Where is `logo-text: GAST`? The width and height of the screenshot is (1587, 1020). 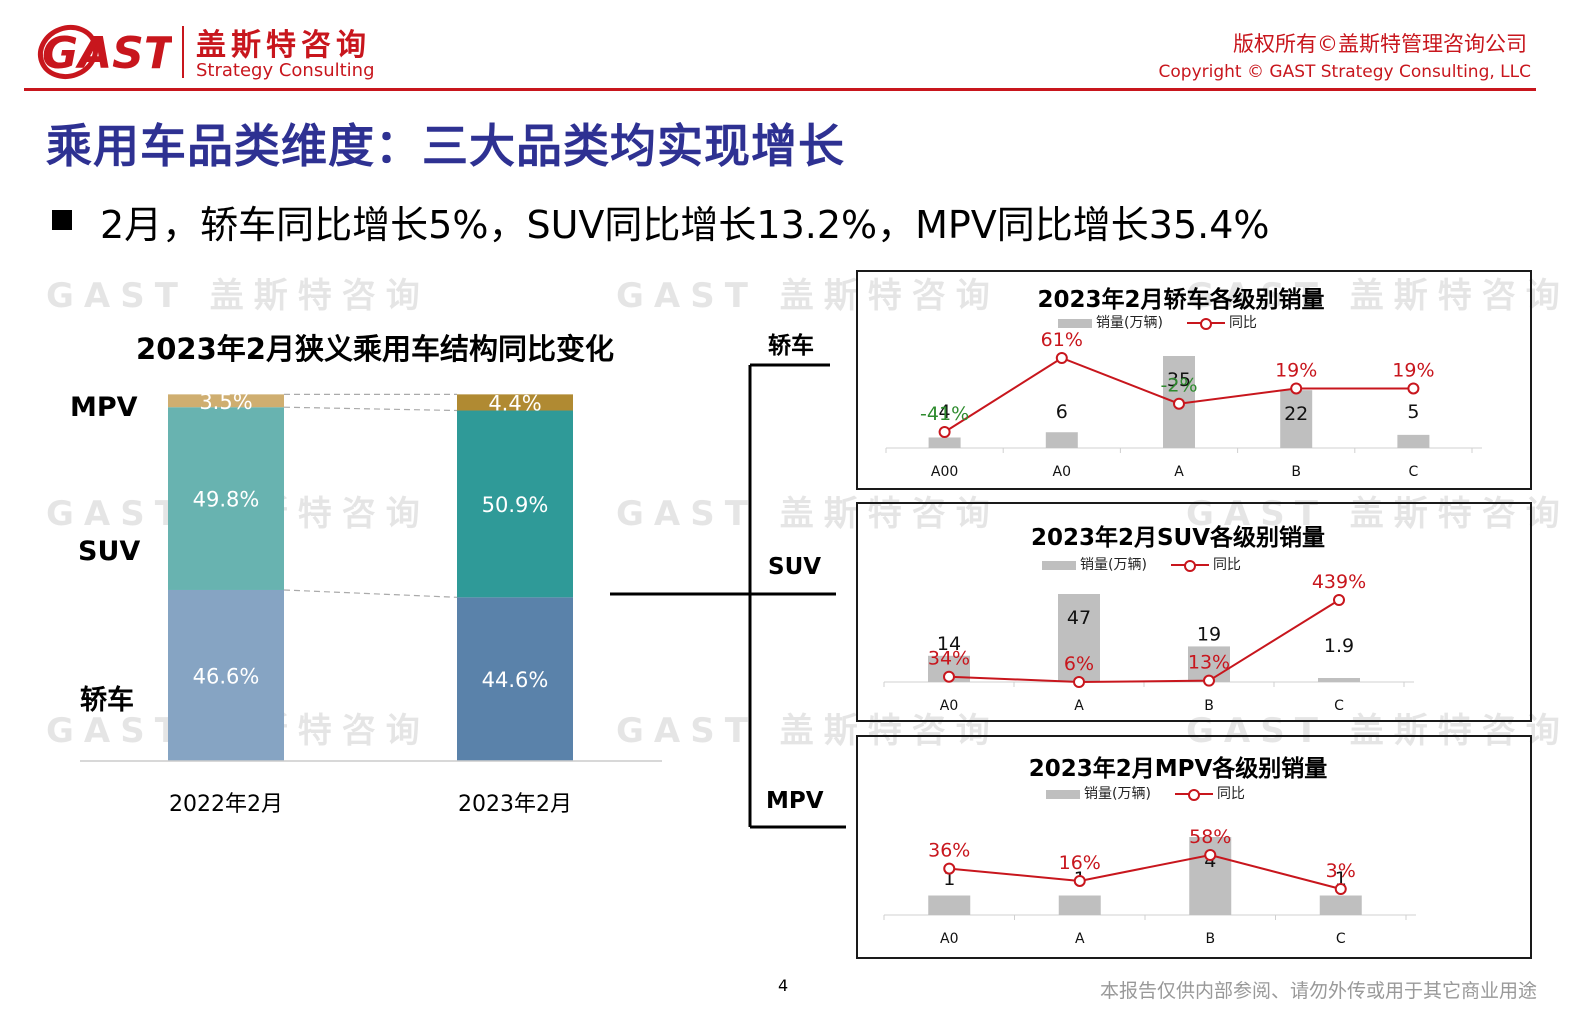 logo-text: GAST is located at coordinates (107, 53).